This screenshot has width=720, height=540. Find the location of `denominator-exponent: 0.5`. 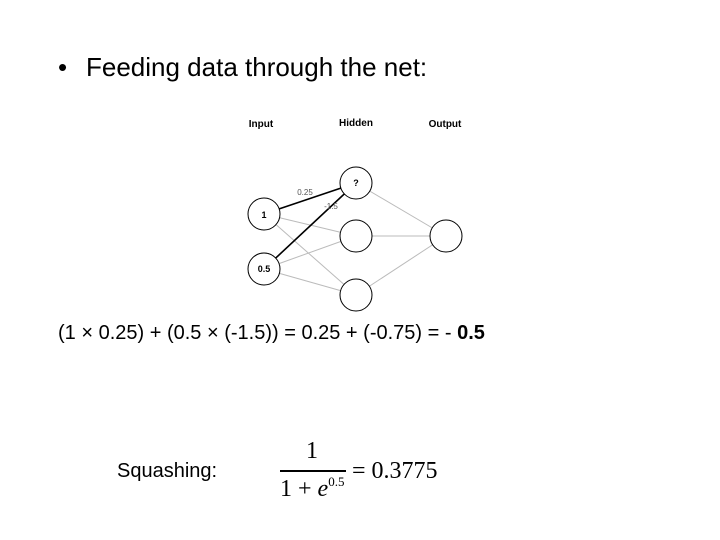

denominator-exponent: 0.5 is located at coordinates (336, 481).